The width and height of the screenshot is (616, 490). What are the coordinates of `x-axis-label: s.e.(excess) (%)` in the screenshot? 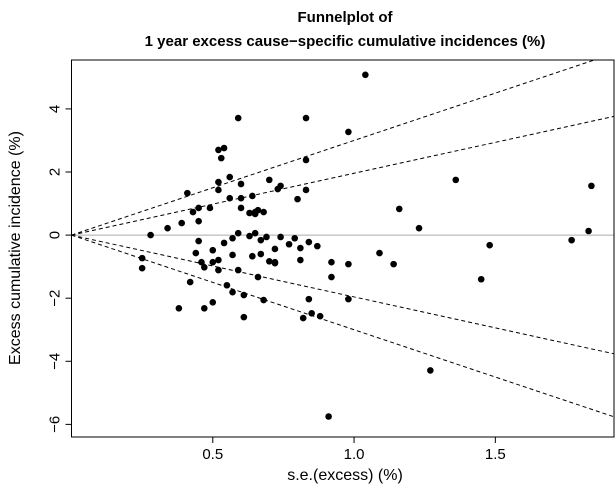 It's located at (345, 475).